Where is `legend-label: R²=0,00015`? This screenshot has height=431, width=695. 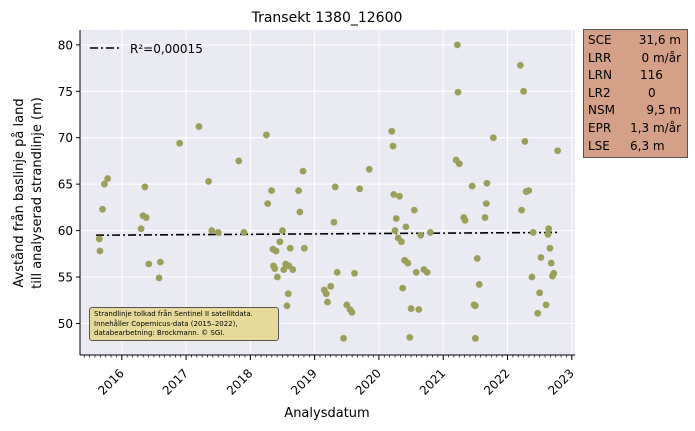 legend-label: R²=0,00015 is located at coordinates (166, 49).